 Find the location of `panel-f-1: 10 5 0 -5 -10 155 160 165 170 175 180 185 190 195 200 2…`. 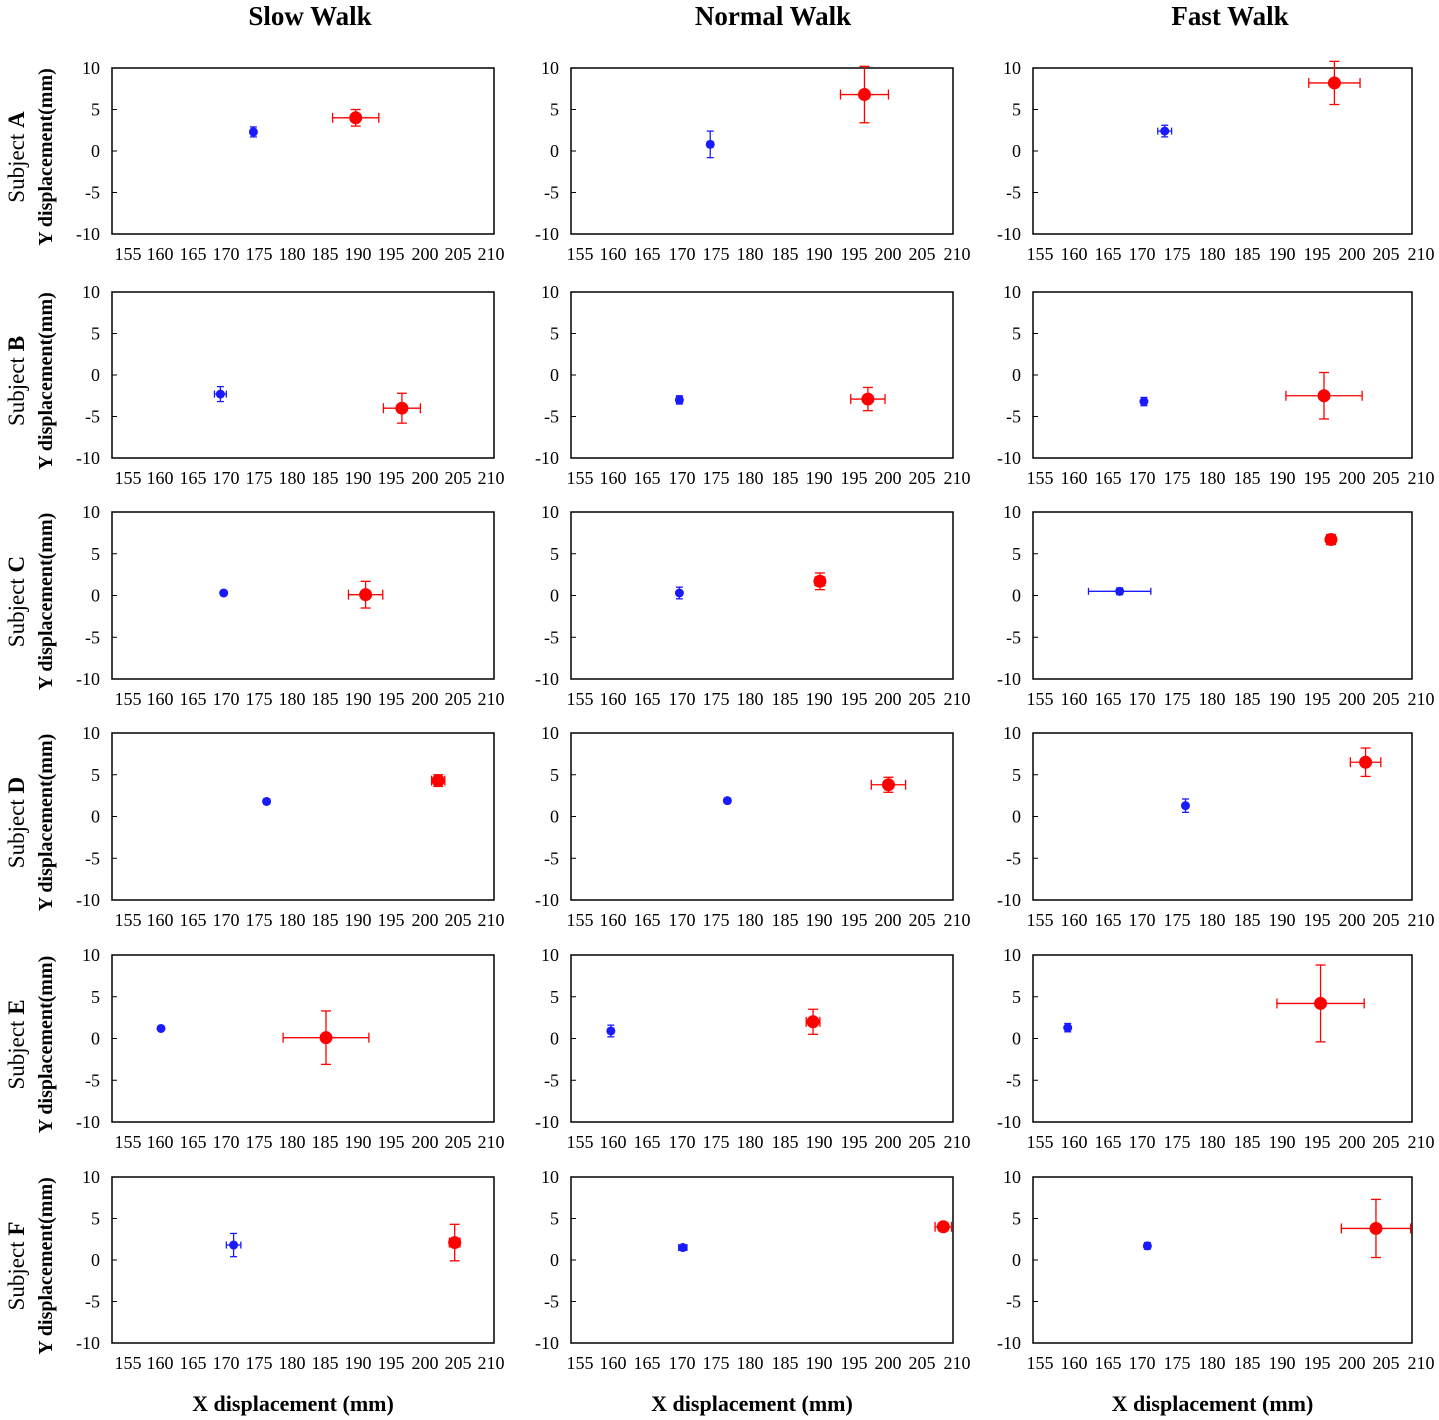

panel-f-1: 10 5 0 -5 -10 155 160 165 170 175 180 185 190 195 200 2… is located at coordinates (290, 1270).